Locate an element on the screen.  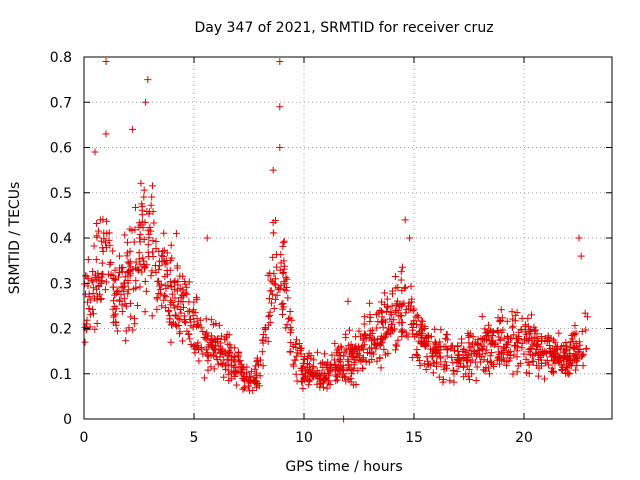
x-axis-label: GPS time / hours is located at coordinates (343, 467).